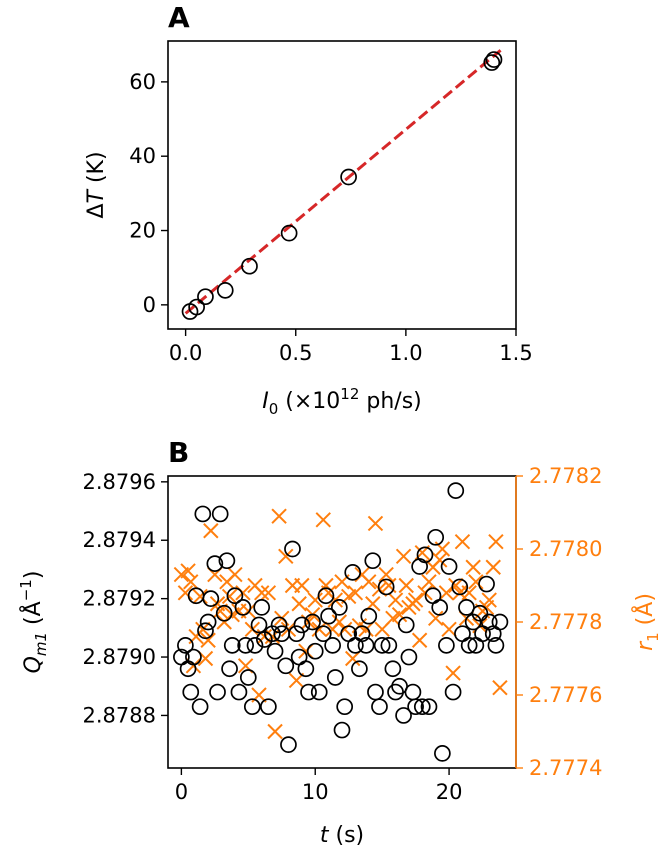 Image resolution: width=668 pixels, height=854 pixels. I want to click on panel-a-x-tick-label: 1.0, so click(405, 353).